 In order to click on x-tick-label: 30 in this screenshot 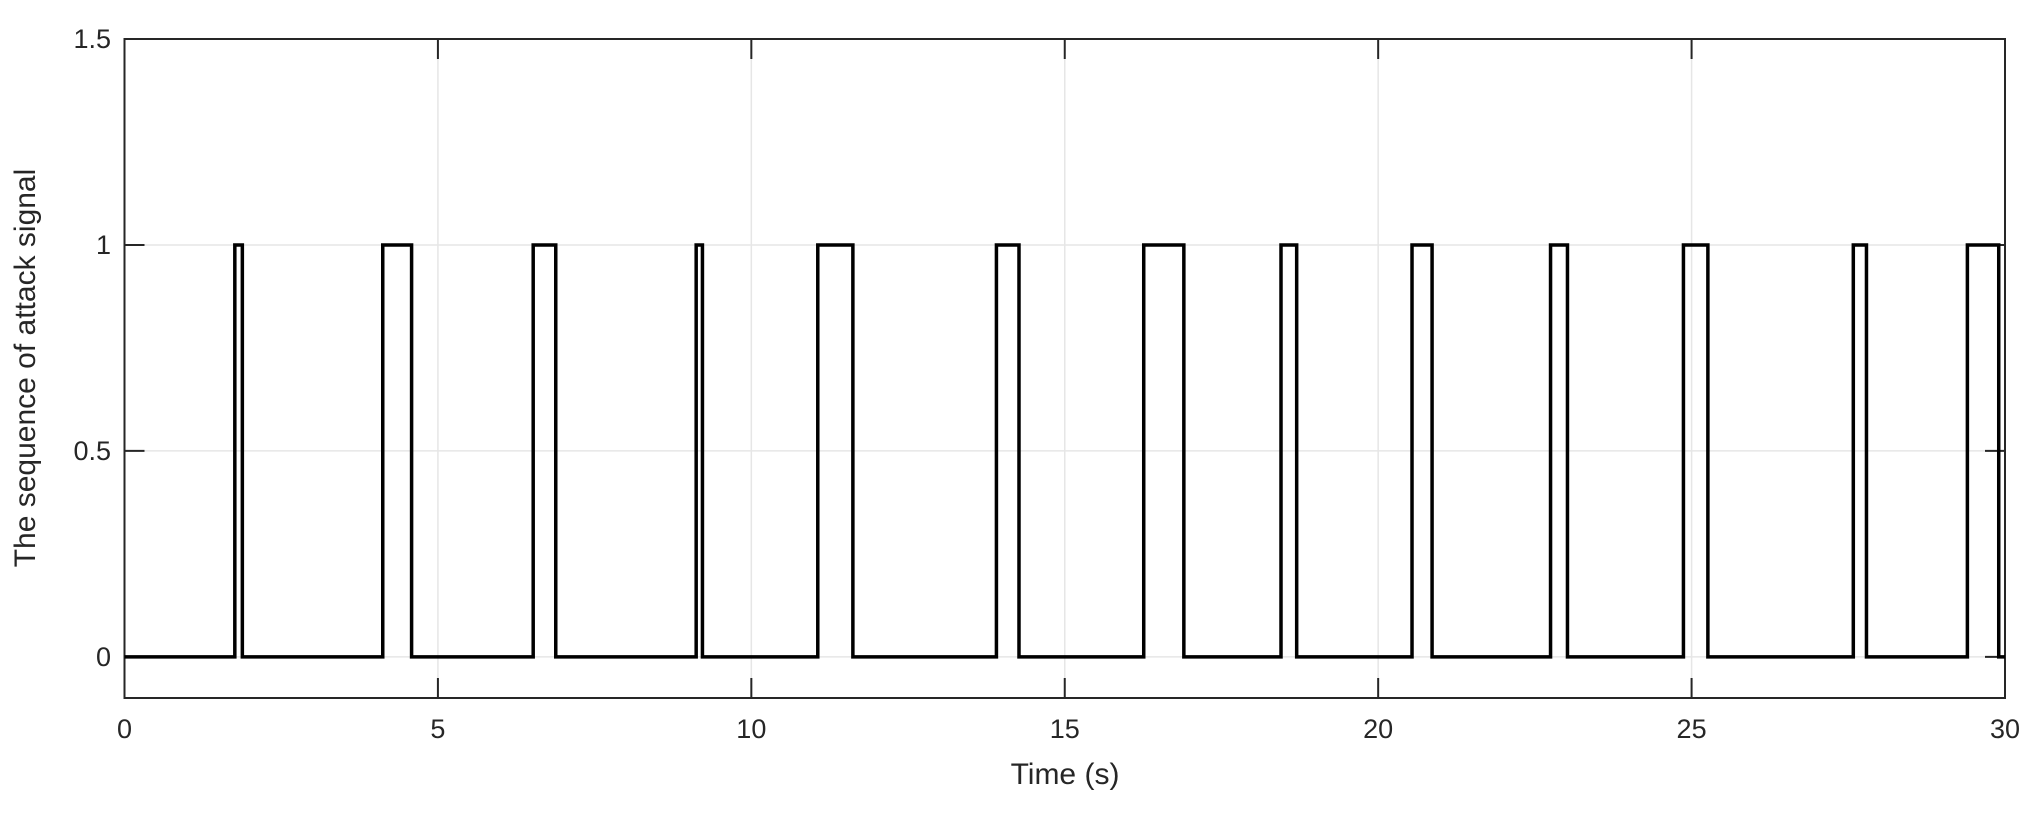, I will do `click(2005, 729)`.